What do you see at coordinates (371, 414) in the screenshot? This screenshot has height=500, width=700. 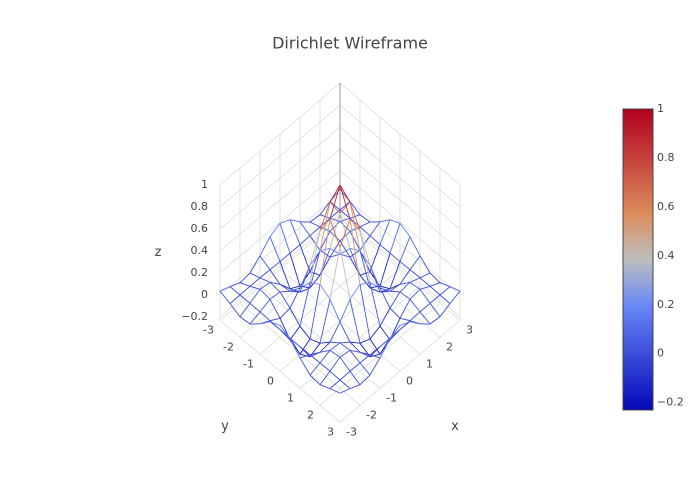 I see `x-tick-label: -2` at bounding box center [371, 414].